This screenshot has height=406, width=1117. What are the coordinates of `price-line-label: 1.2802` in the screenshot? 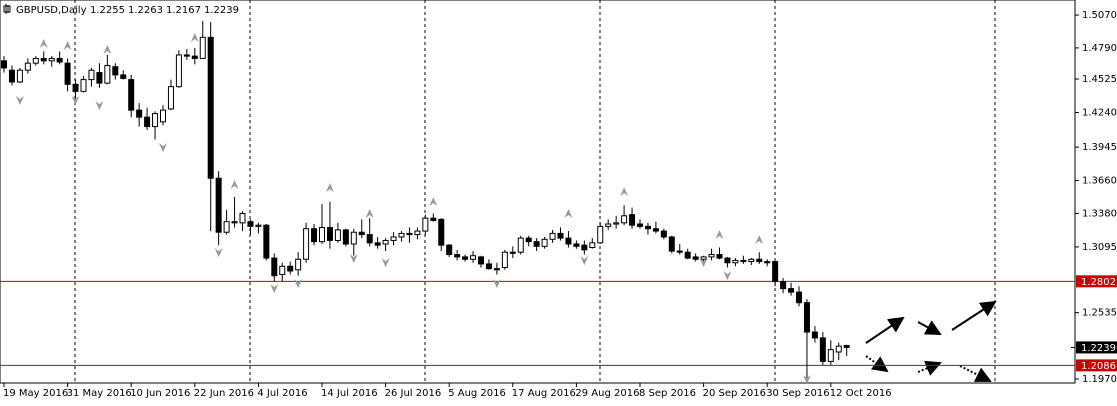 It's located at (1098, 282).